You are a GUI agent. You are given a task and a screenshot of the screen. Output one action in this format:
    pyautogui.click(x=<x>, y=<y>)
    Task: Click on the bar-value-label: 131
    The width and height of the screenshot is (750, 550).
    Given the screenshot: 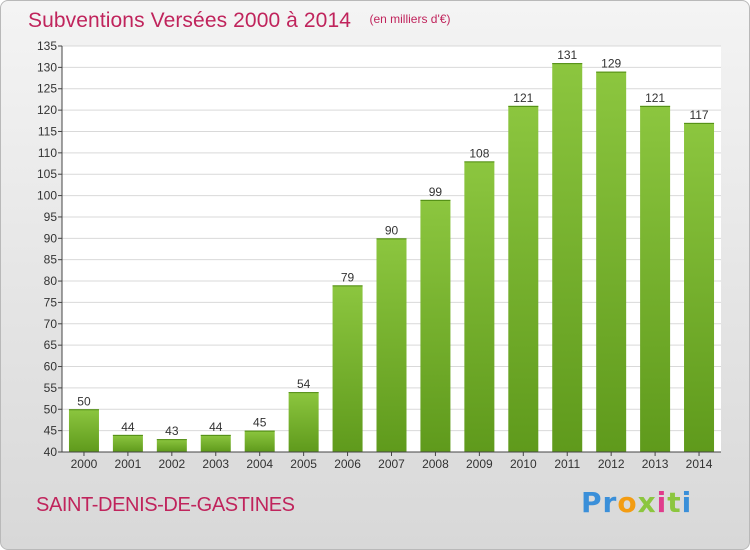 What is the action you would take?
    pyautogui.click(x=567, y=55)
    